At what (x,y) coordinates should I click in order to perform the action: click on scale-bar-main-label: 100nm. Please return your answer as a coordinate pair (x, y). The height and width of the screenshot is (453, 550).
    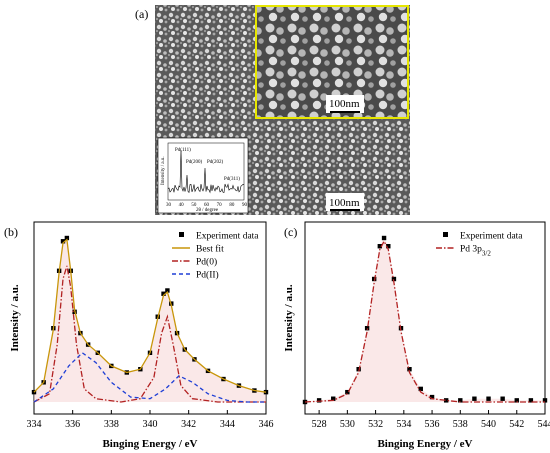
    Looking at the image, I should click on (344, 203).